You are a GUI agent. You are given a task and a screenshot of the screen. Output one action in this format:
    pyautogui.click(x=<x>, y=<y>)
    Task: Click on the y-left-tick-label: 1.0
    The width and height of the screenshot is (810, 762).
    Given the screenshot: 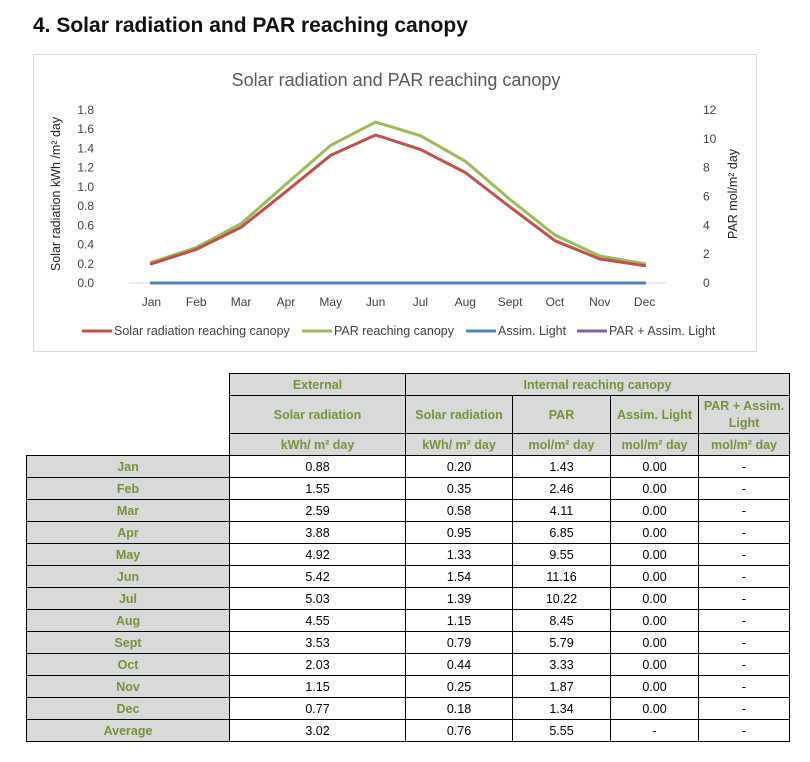 What is the action you would take?
    pyautogui.click(x=85, y=187)
    